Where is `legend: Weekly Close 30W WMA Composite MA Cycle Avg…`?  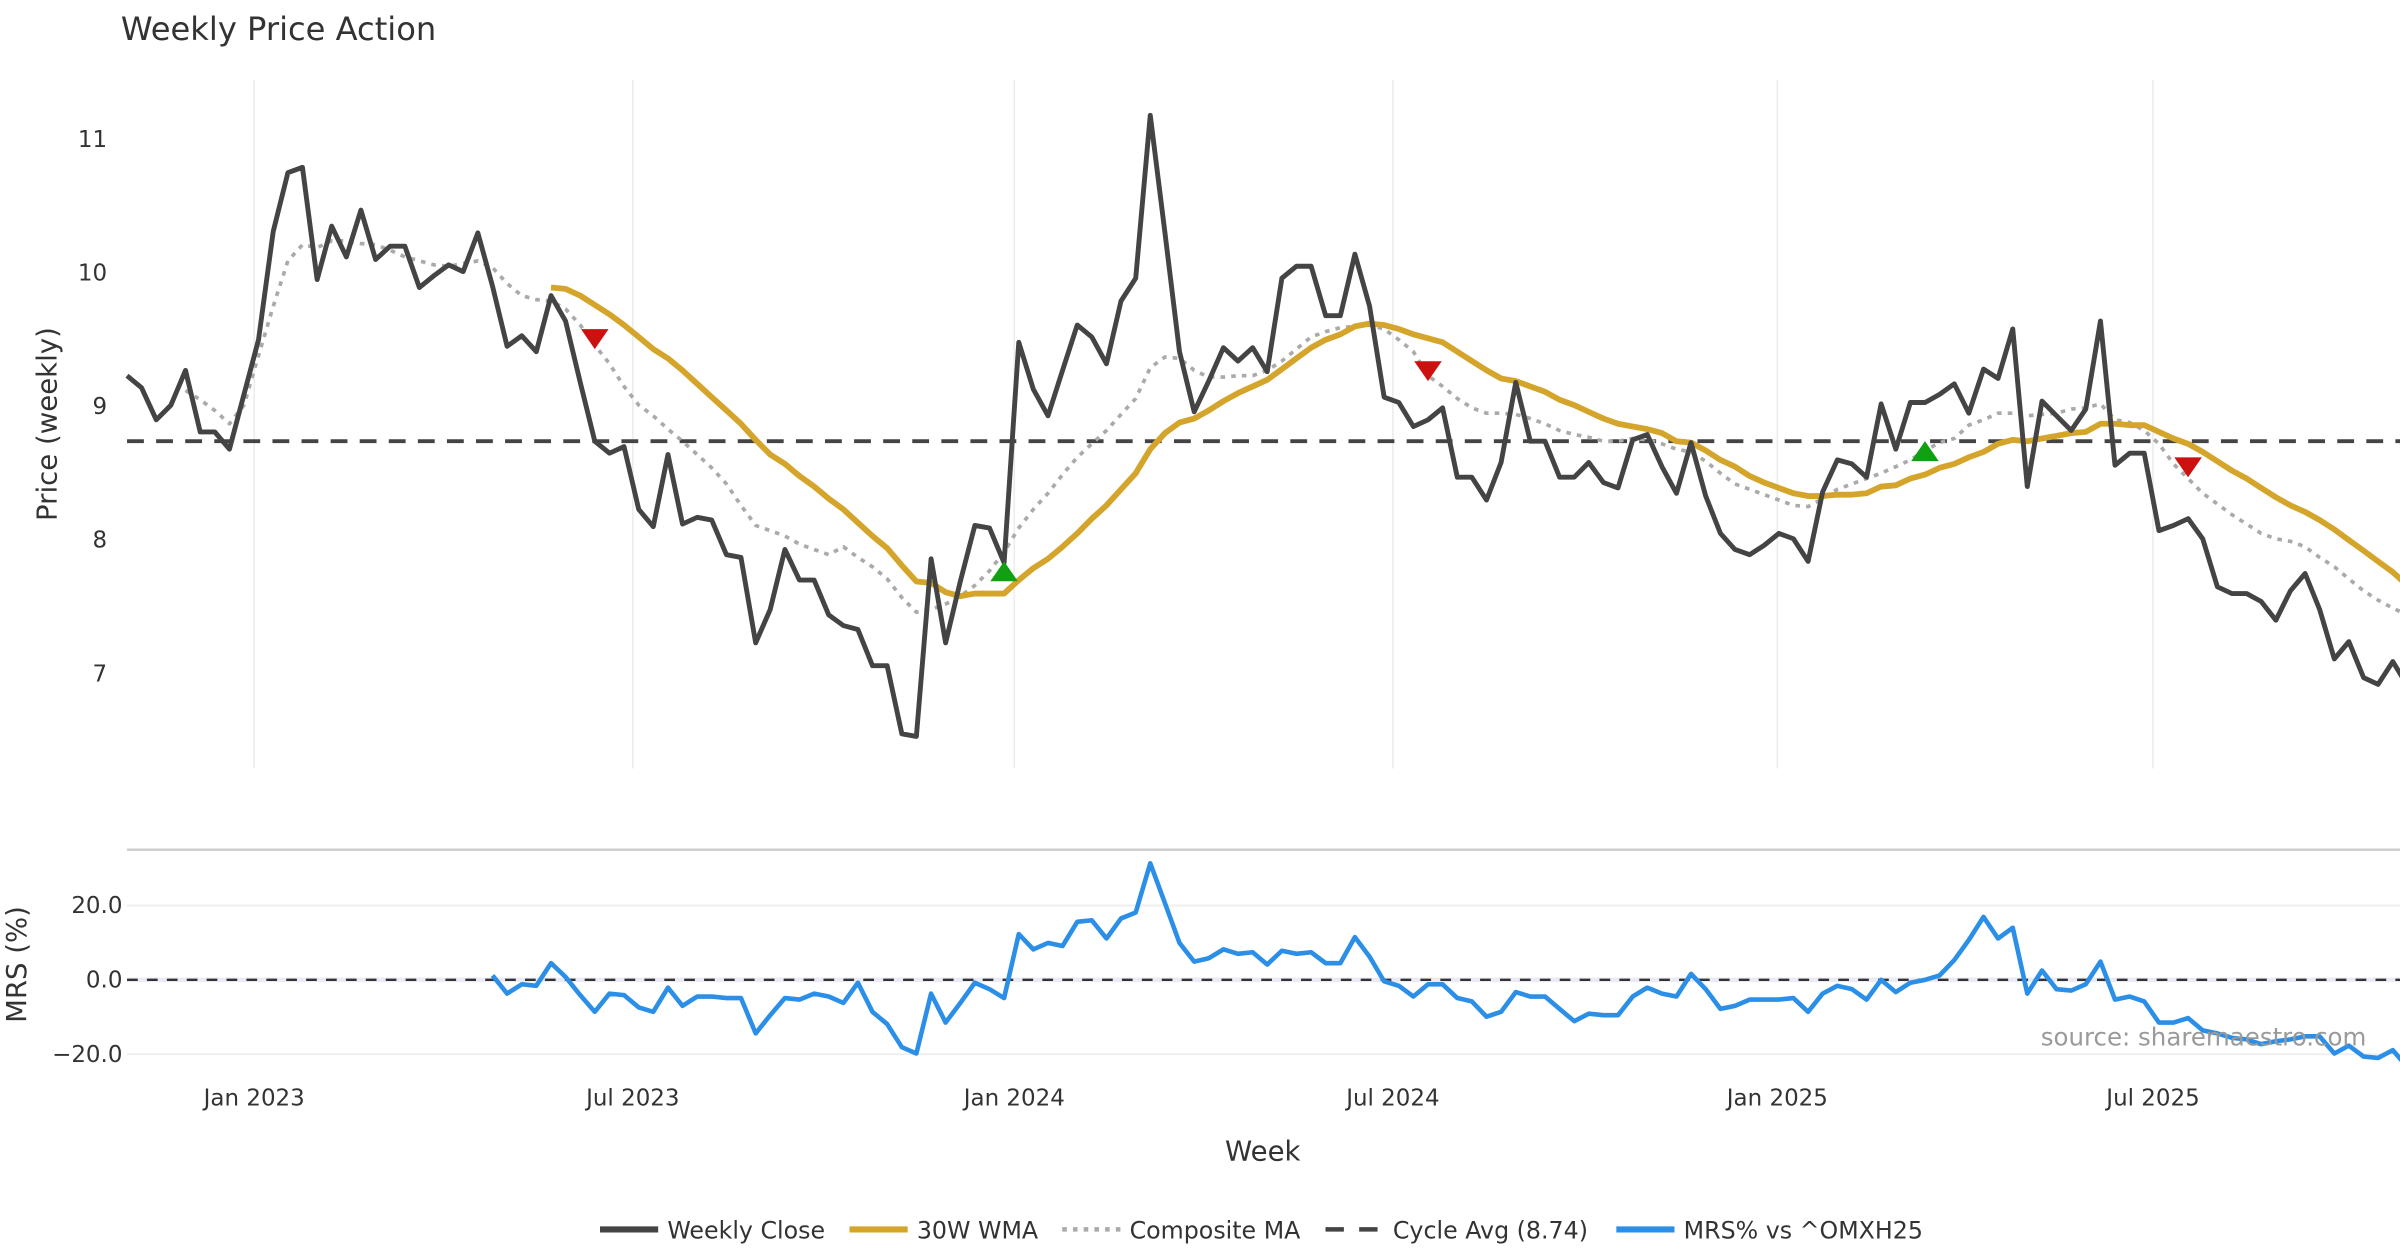
legend: Weekly Close 30W WMA Composite MA Cycle Avg… is located at coordinates (1261, 1231).